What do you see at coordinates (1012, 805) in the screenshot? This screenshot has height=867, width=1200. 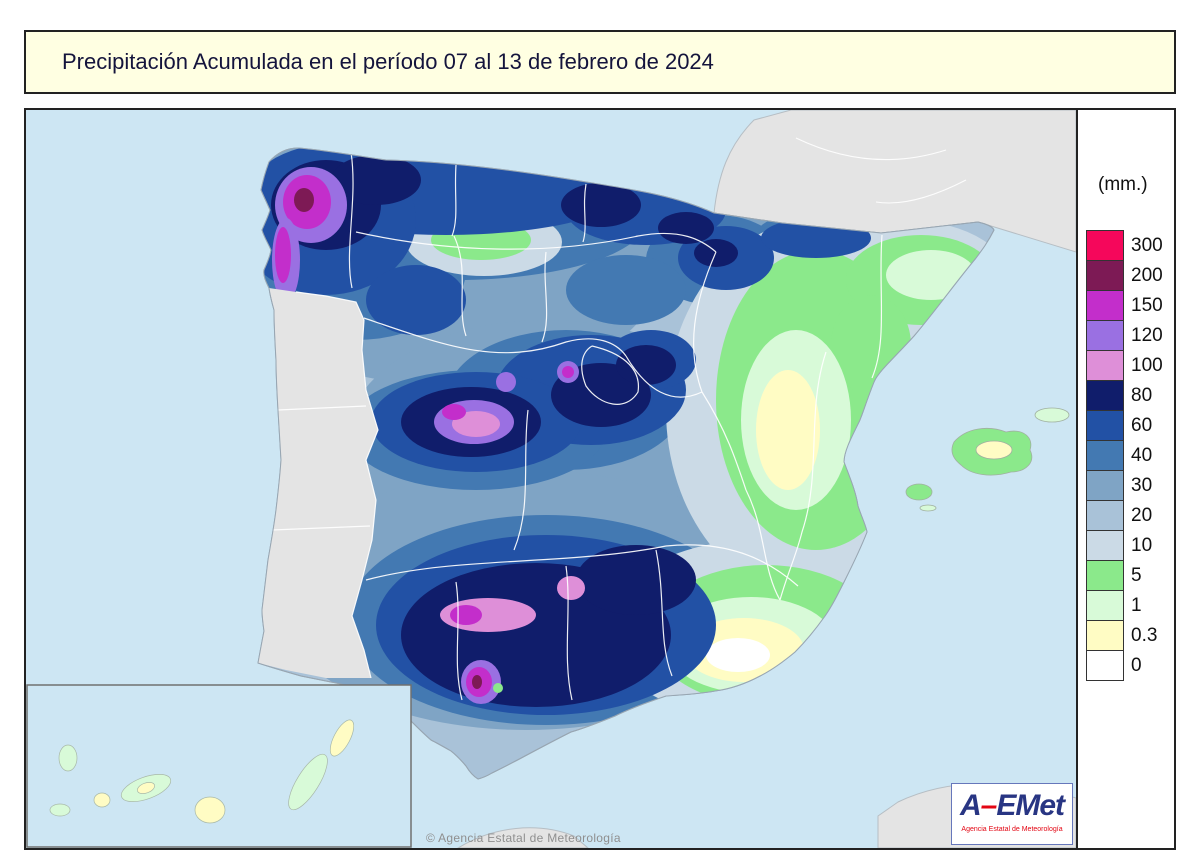 I see `aemet-logo-text: A–EMet` at bounding box center [1012, 805].